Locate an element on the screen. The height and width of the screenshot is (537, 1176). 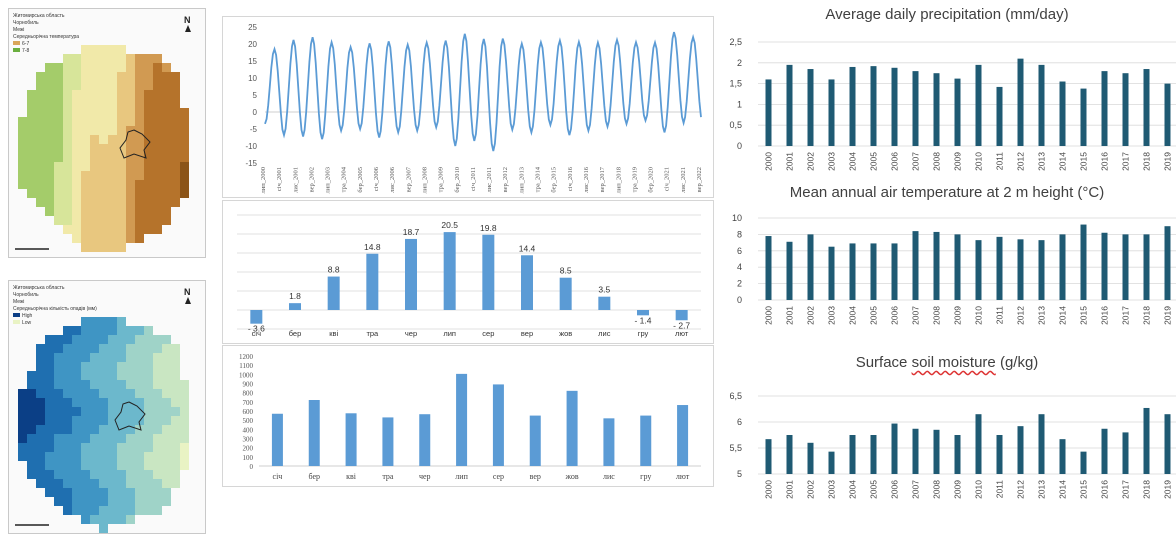
x-tick-label: січ_2006 is located at coordinates (376, 178).